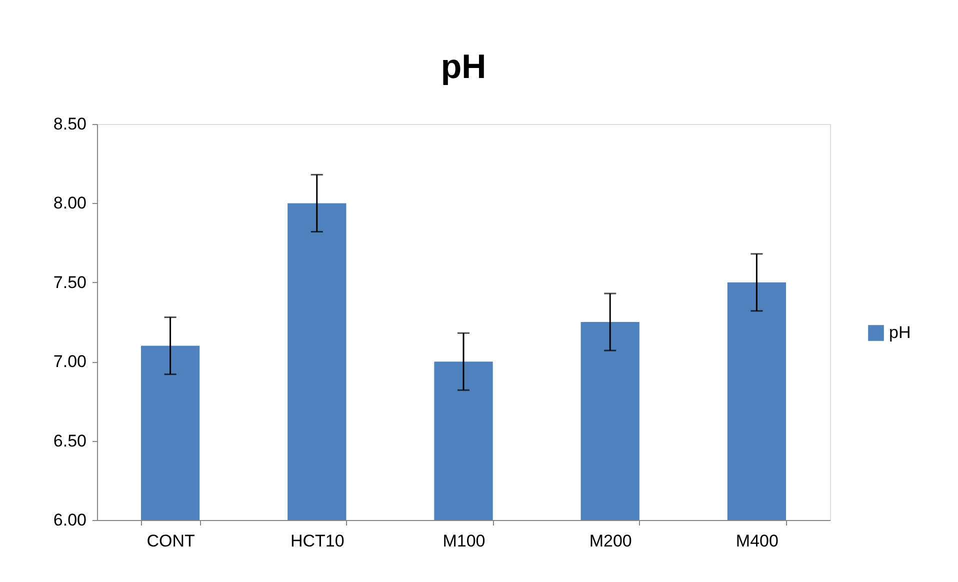 The width and height of the screenshot is (958, 582). I want to click on x-tick-label: M200, so click(610, 541).